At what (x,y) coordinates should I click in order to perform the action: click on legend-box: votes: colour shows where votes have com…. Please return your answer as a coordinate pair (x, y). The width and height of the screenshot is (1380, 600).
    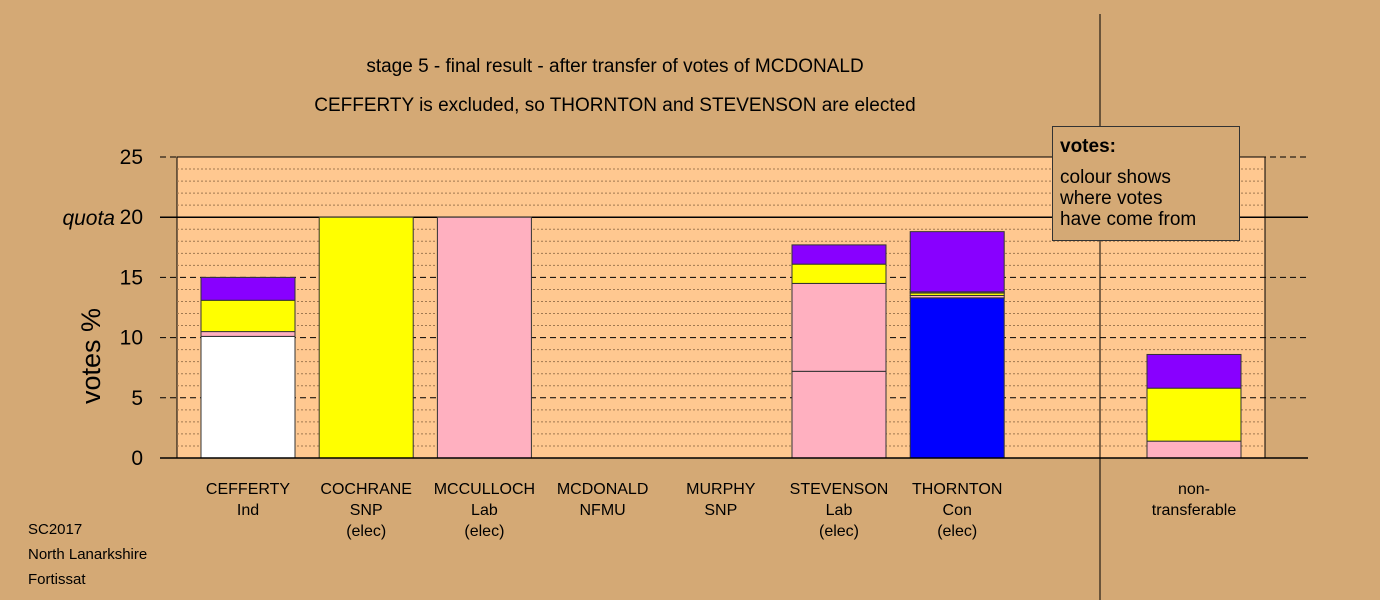
    Looking at the image, I should click on (1146, 183).